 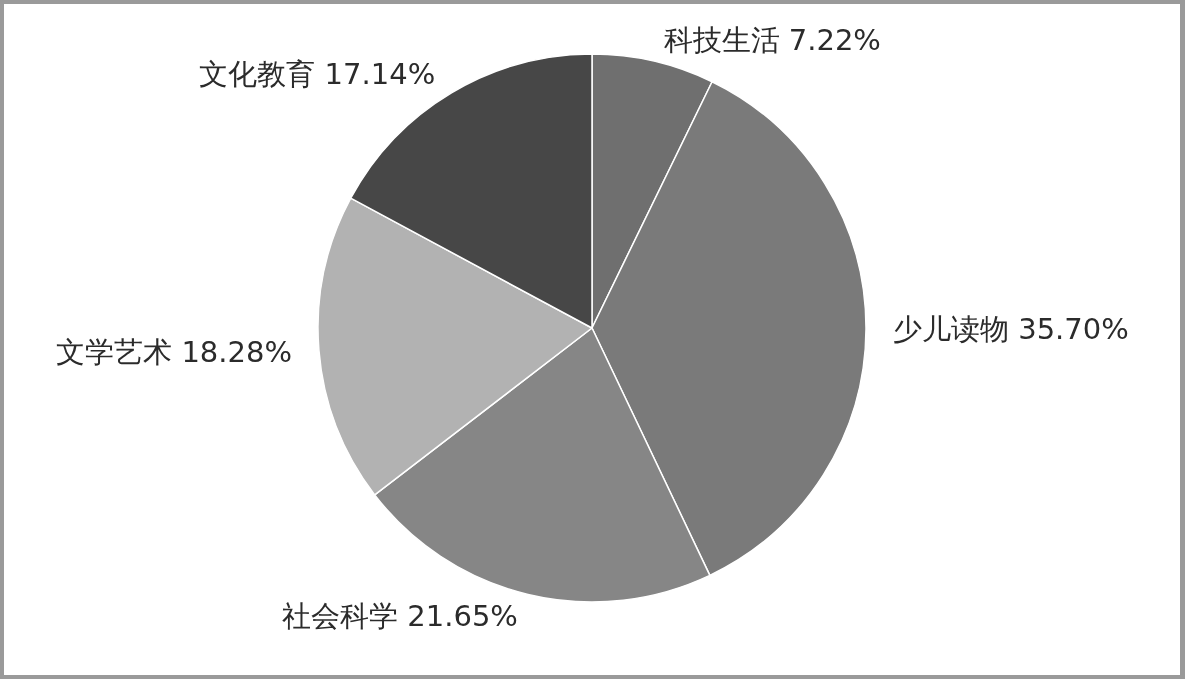 What do you see at coordinates (772, 39) in the screenshot?
I see `slice-label: 科技生活 7.22%` at bounding box center [772, 39].